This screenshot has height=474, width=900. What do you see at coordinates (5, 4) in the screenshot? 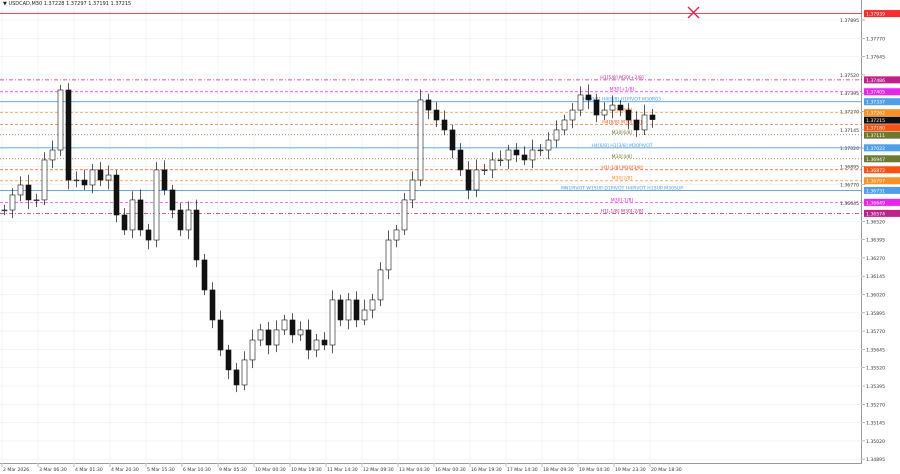
I see `collapse-arrow-icon: ▼` at bounding box center [5, 4].